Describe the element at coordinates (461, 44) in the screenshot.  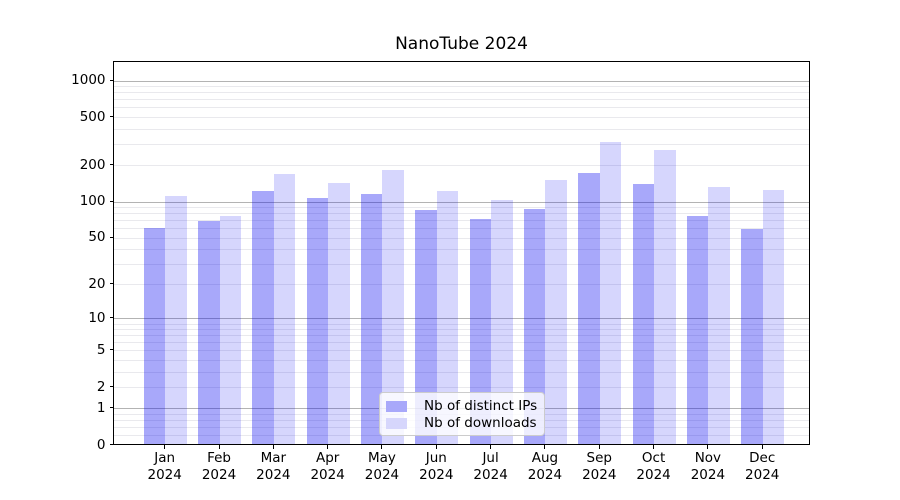
I see `chart-title: NanoTube 2024` at that location.